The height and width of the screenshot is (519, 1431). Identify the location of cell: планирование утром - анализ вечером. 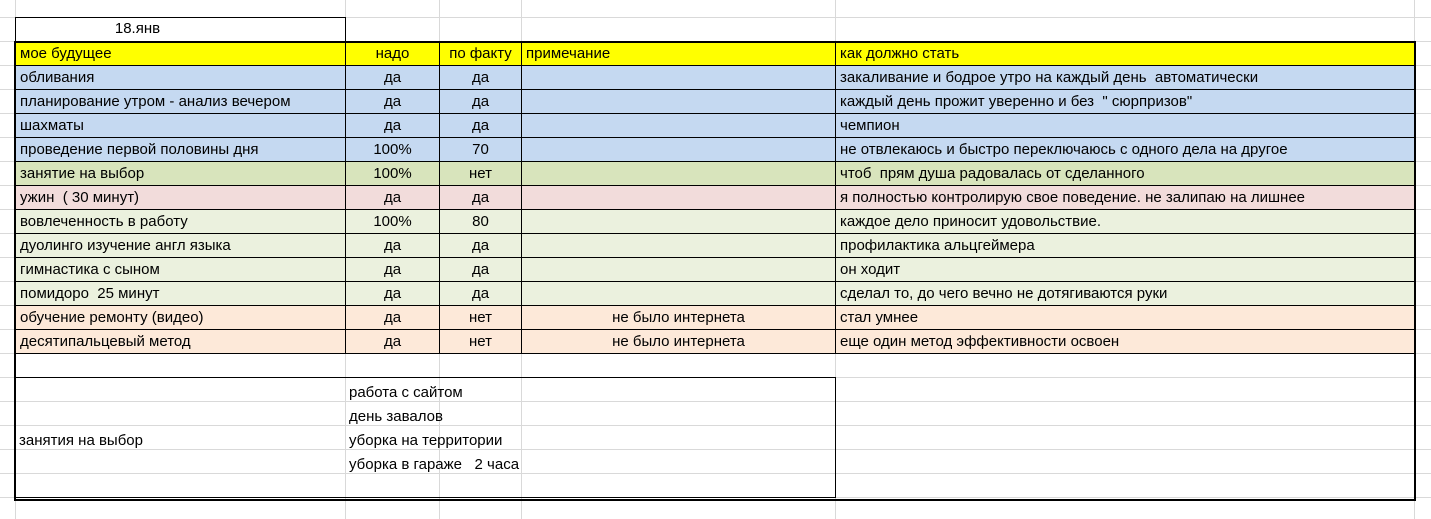
(180, 101).